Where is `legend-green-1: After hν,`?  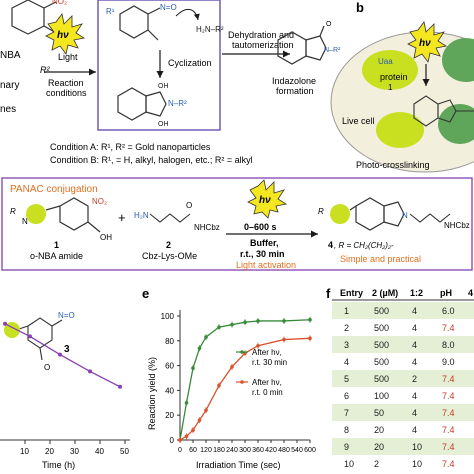 legend-green-1: After hν, is located at coordinates (267, 352).